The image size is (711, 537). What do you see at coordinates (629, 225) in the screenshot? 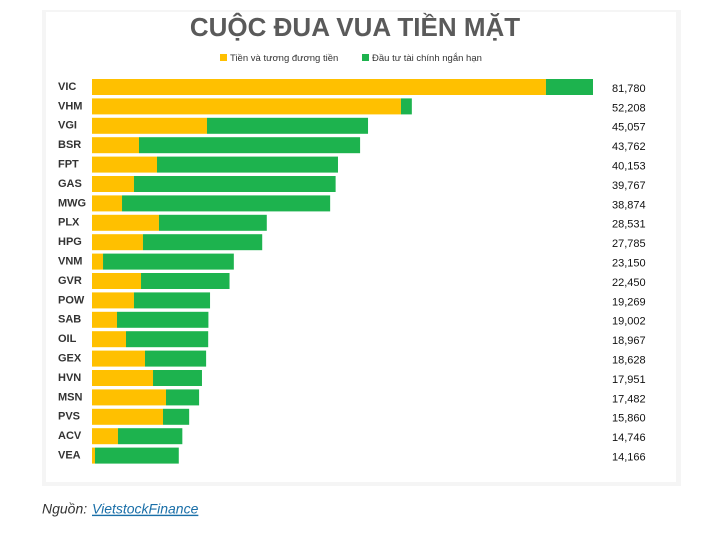
I see `total-label: 28,531` at bounding box center [629, 225].